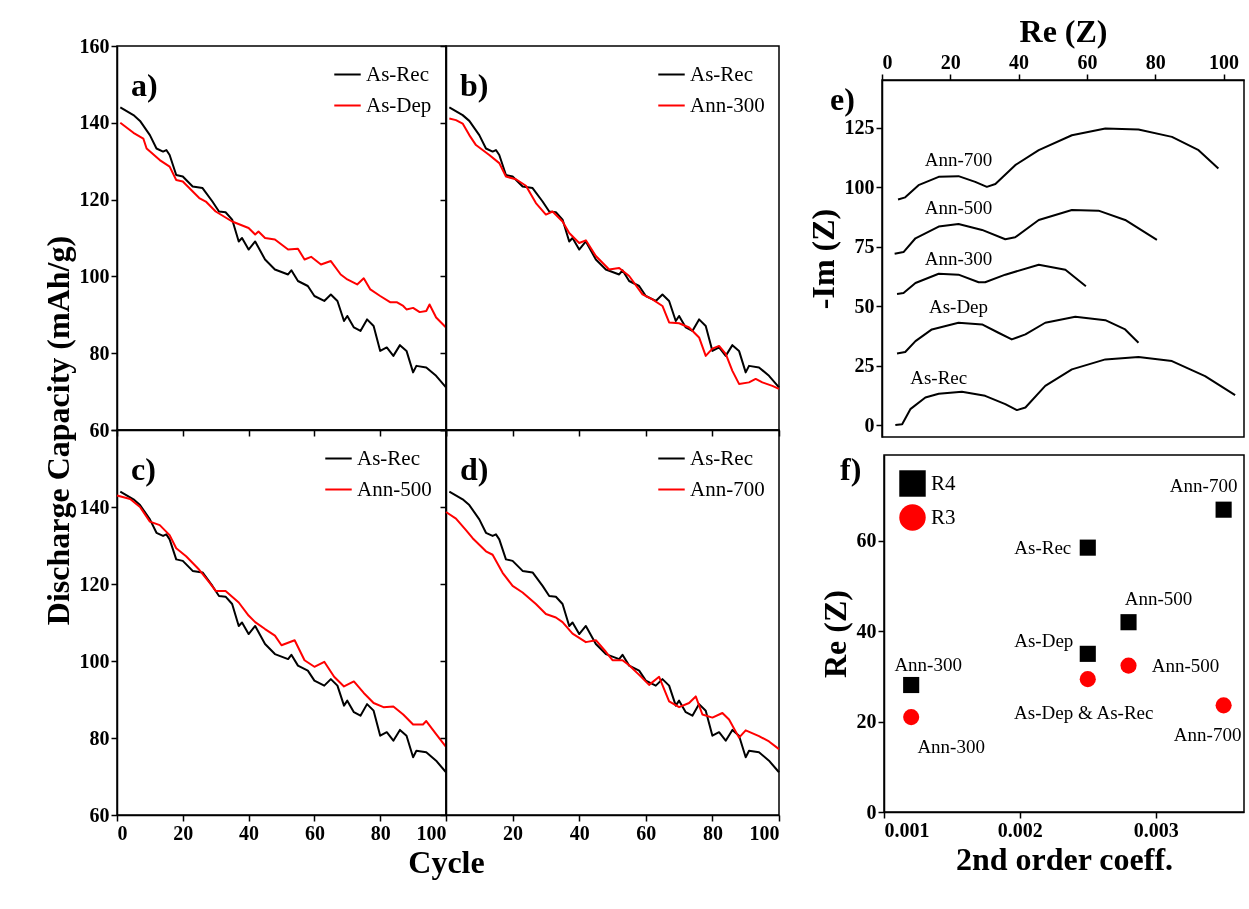  Describe the element at coordinates (939, 377) in the screenshot. I see `series-label: As-Rec` at that location.